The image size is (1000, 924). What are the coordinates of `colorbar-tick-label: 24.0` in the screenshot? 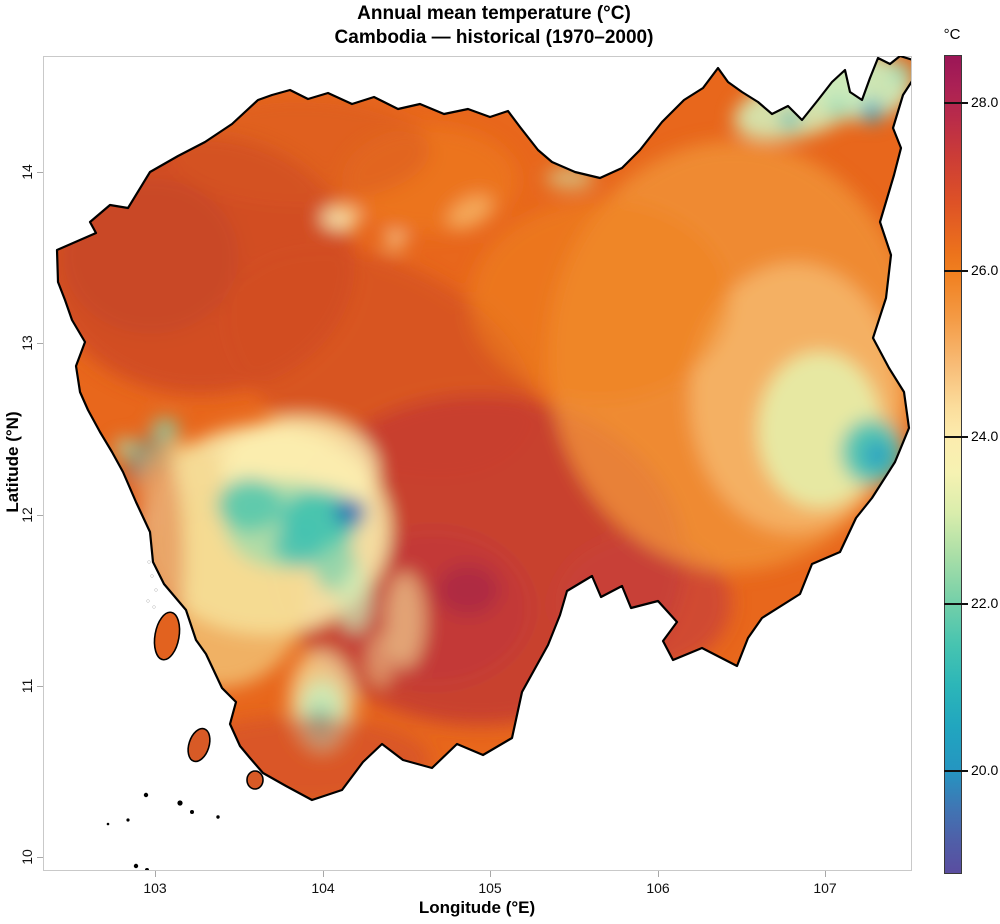 It's located at (985, 436).